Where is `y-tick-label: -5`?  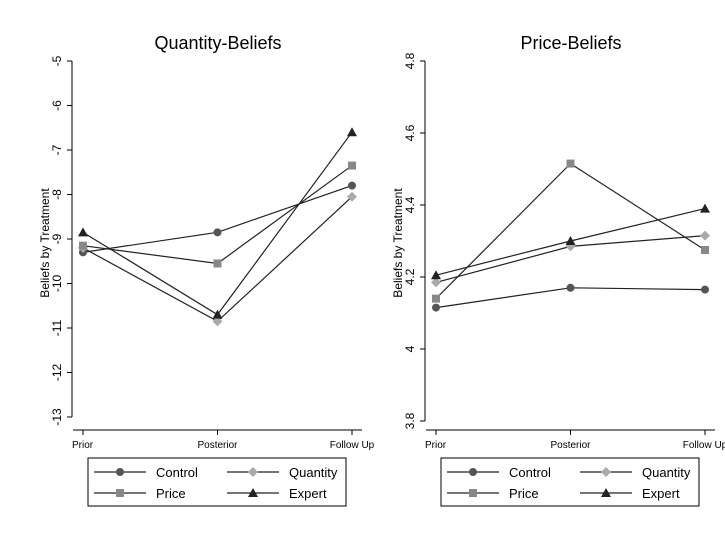 y-tick-label: -5 is located at coordinates (57, 60).